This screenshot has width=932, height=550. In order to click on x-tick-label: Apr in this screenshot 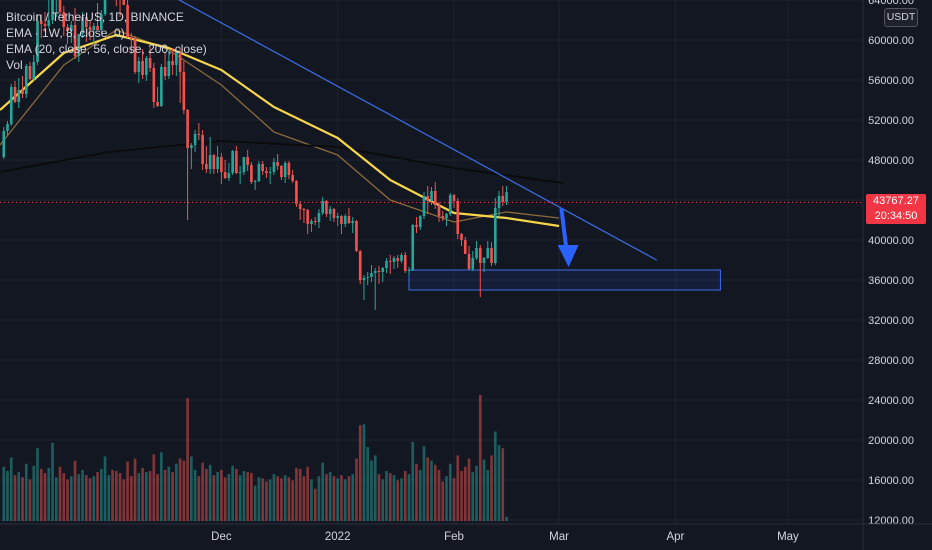, I will do `click(675, 537)`.